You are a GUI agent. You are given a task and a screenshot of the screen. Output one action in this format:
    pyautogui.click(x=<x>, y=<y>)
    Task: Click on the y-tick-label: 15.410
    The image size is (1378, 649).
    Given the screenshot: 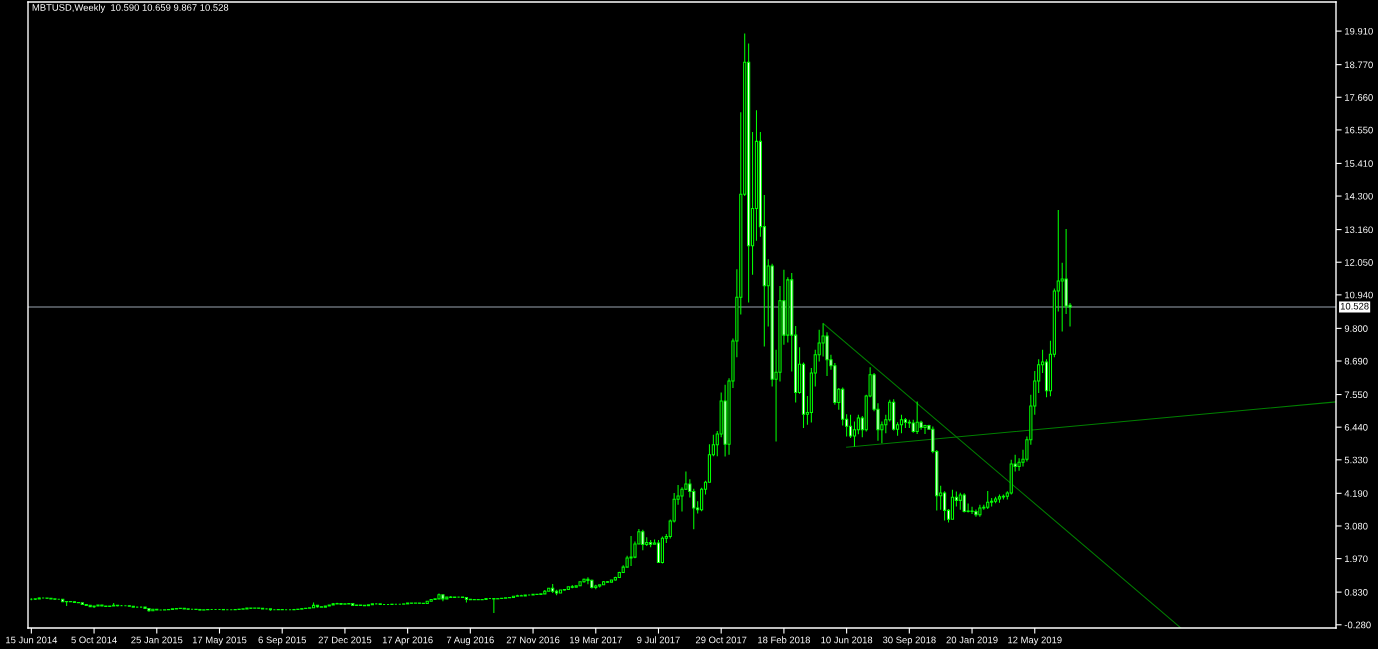 What is the action you would take?
    pyautogui.click(x=1359, y=163)
    